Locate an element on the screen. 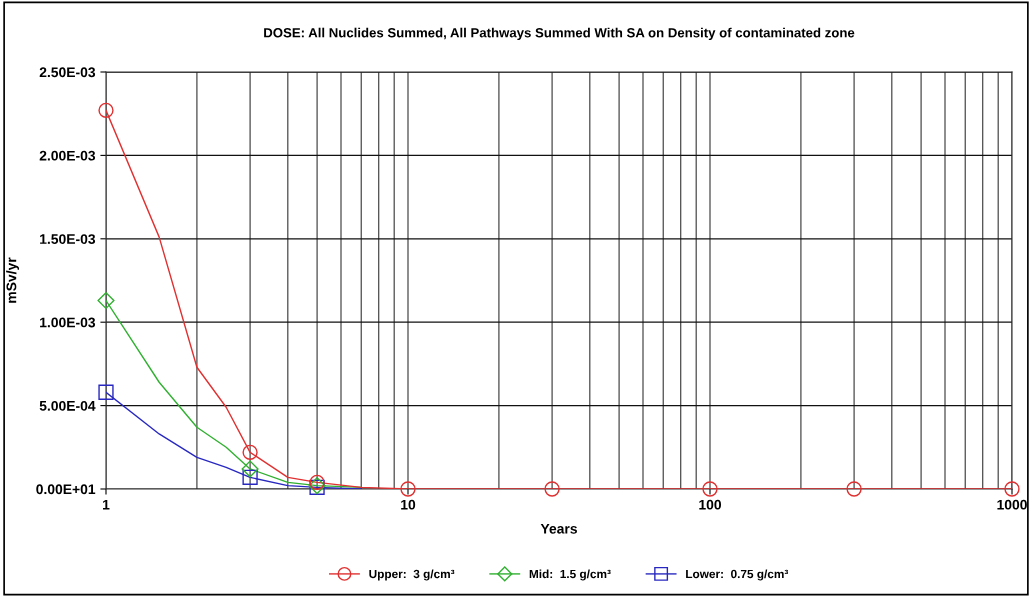 This screenshot has width=1032, height=597. legend-label: Mid: 1.5 g/cm³ is located at coordinates (570, 575).